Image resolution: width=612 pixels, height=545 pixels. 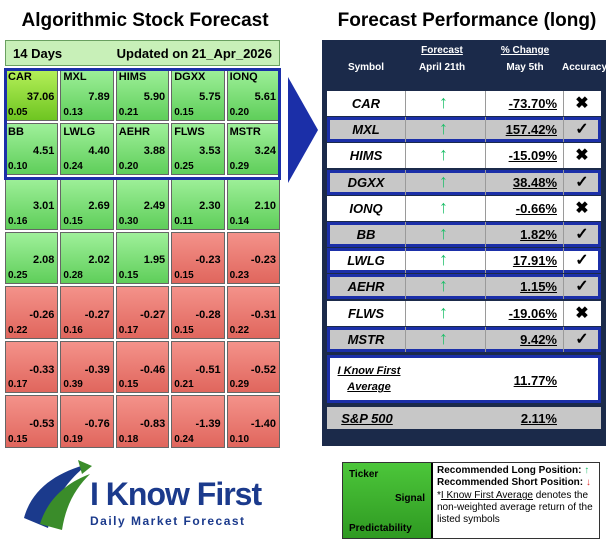 I want to click on check-icon: ✓, so click(x=582, y=182).